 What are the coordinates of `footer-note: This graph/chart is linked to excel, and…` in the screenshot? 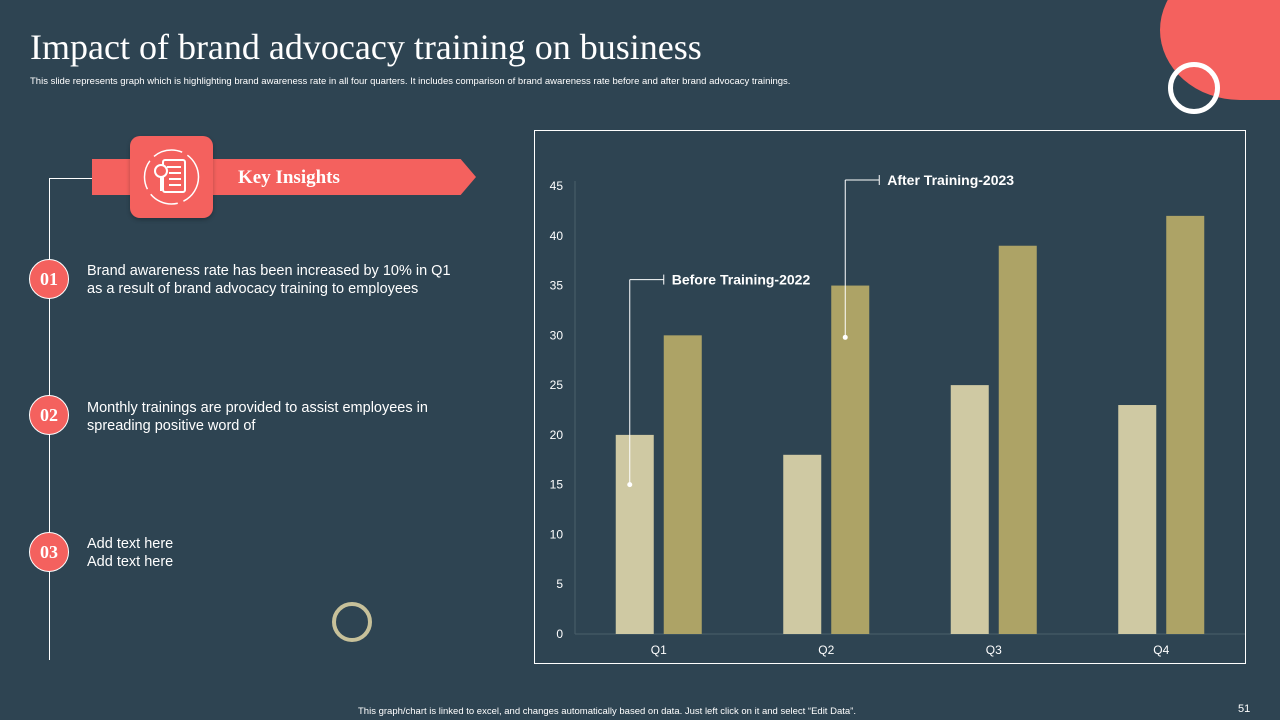 It's located at (607, 711).